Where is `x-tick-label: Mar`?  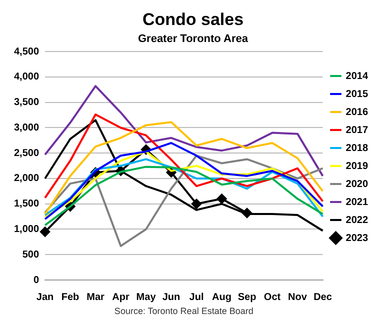
x-tick-label: Mar is located at coordinates (95, 297).